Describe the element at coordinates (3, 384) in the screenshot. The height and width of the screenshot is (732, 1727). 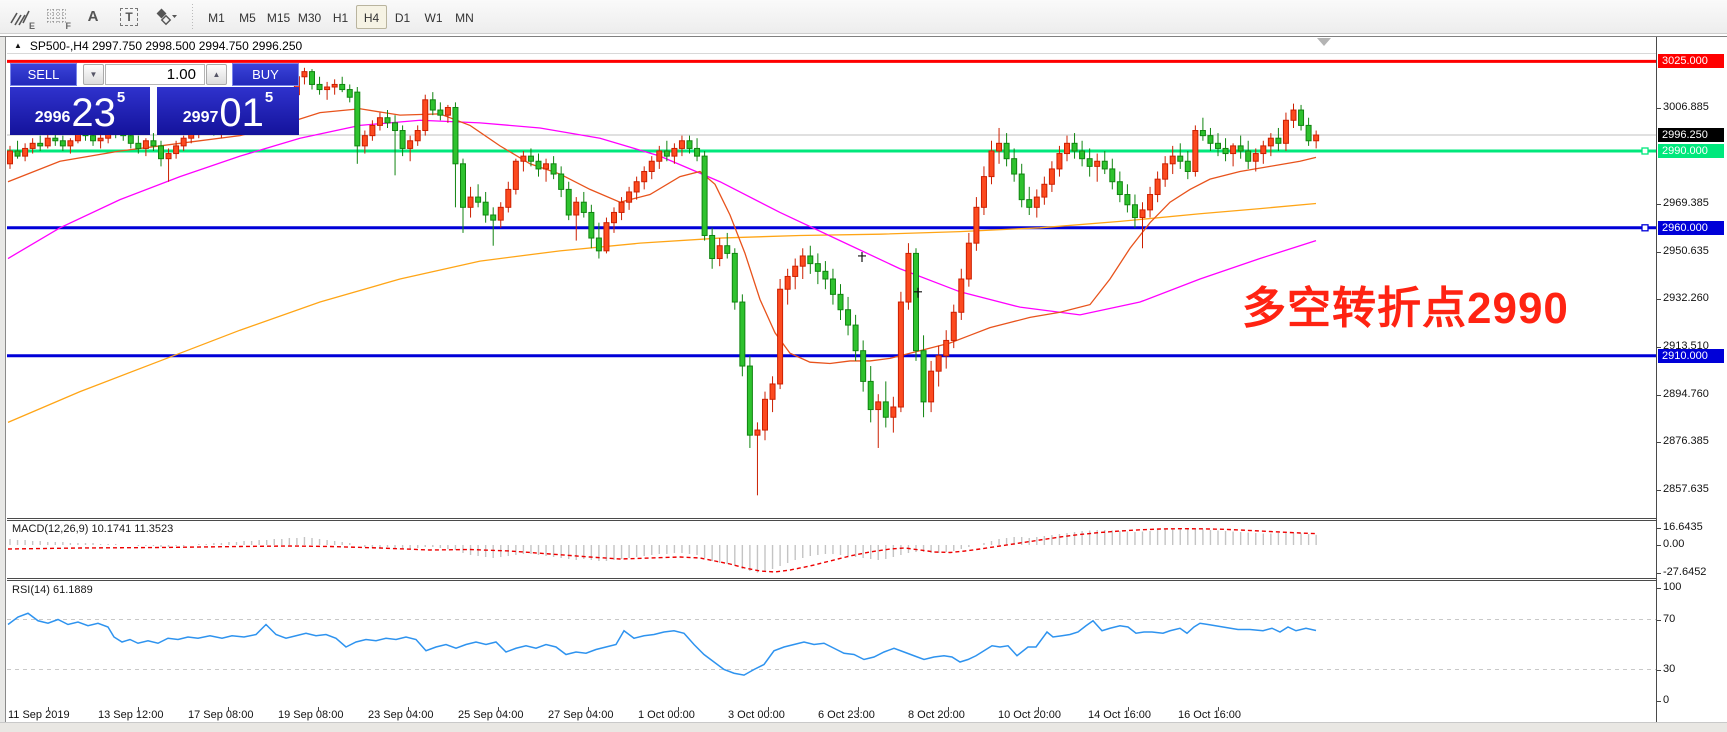
I see `window-left-edge` at that location.